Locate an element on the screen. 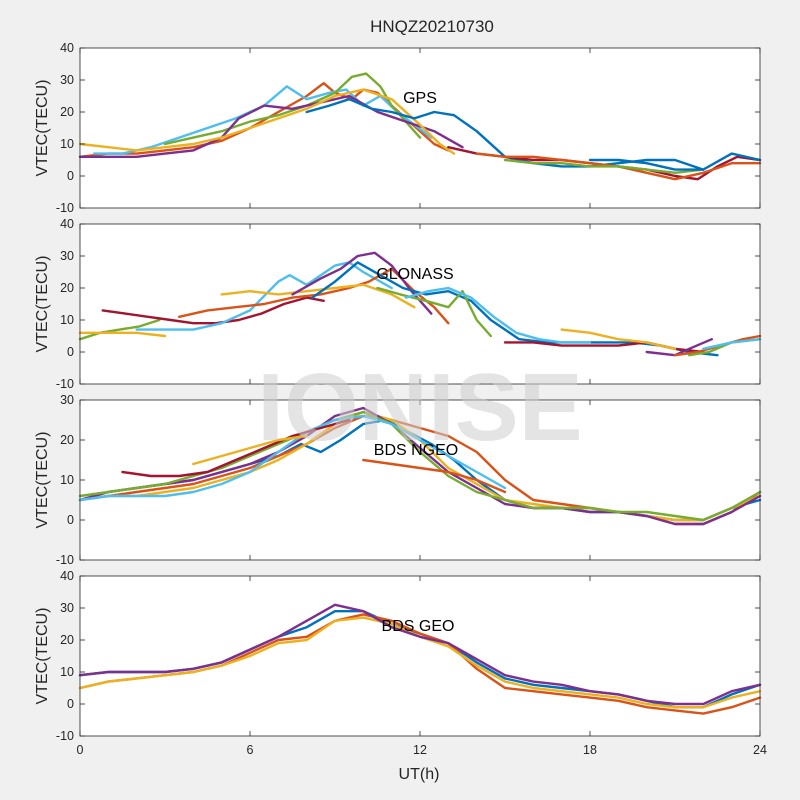 The image size is (800, 800). chart-title: HNQZ20210730 is located at coordinates (432, 26).